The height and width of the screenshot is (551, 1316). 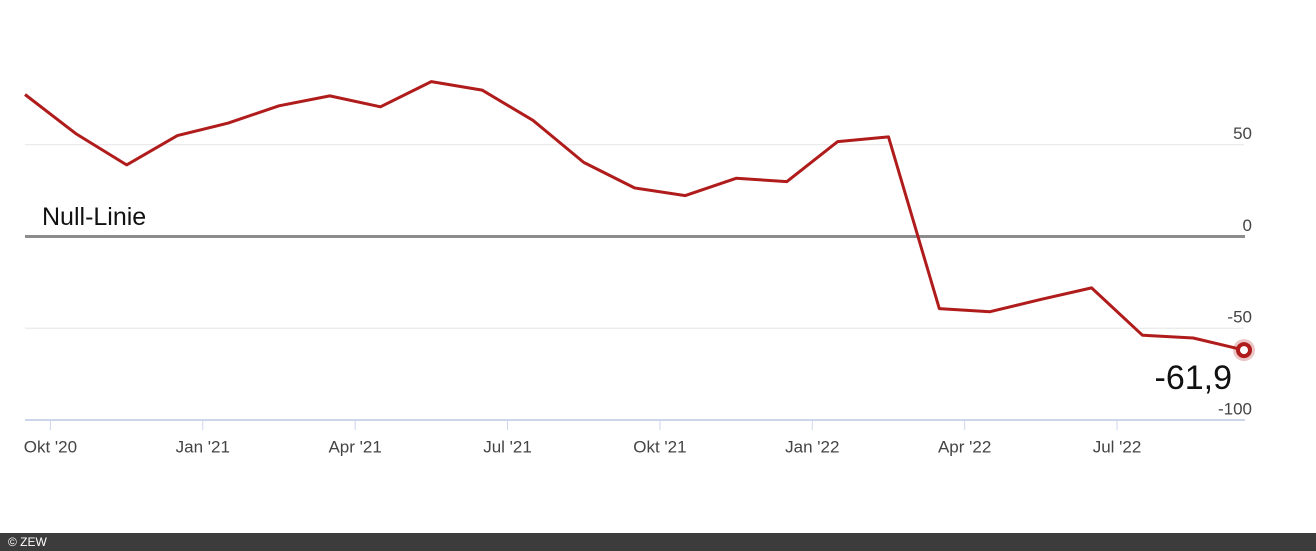 What do you see at coordinates (1242, 133) in the screenshot?
I see `y-tick-label: 50` at bounding box center [1242, 133].